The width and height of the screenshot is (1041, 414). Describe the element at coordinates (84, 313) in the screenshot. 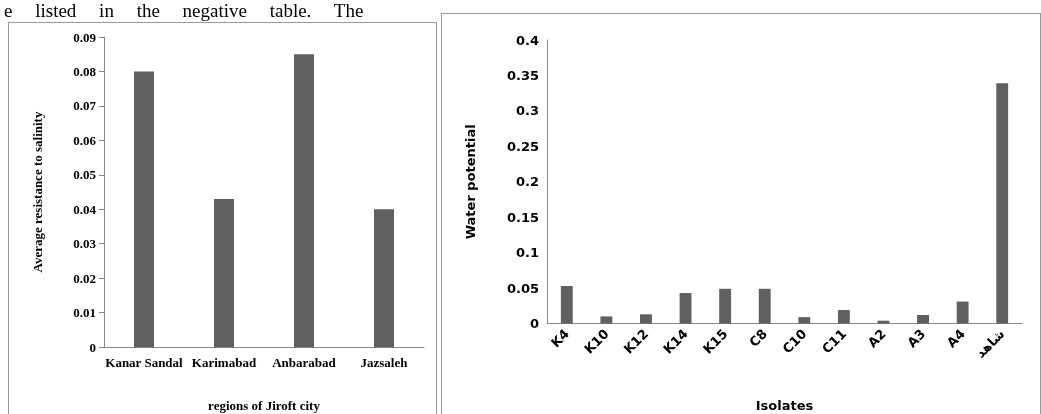

I see `y-tick-label: 0.01` at that location.